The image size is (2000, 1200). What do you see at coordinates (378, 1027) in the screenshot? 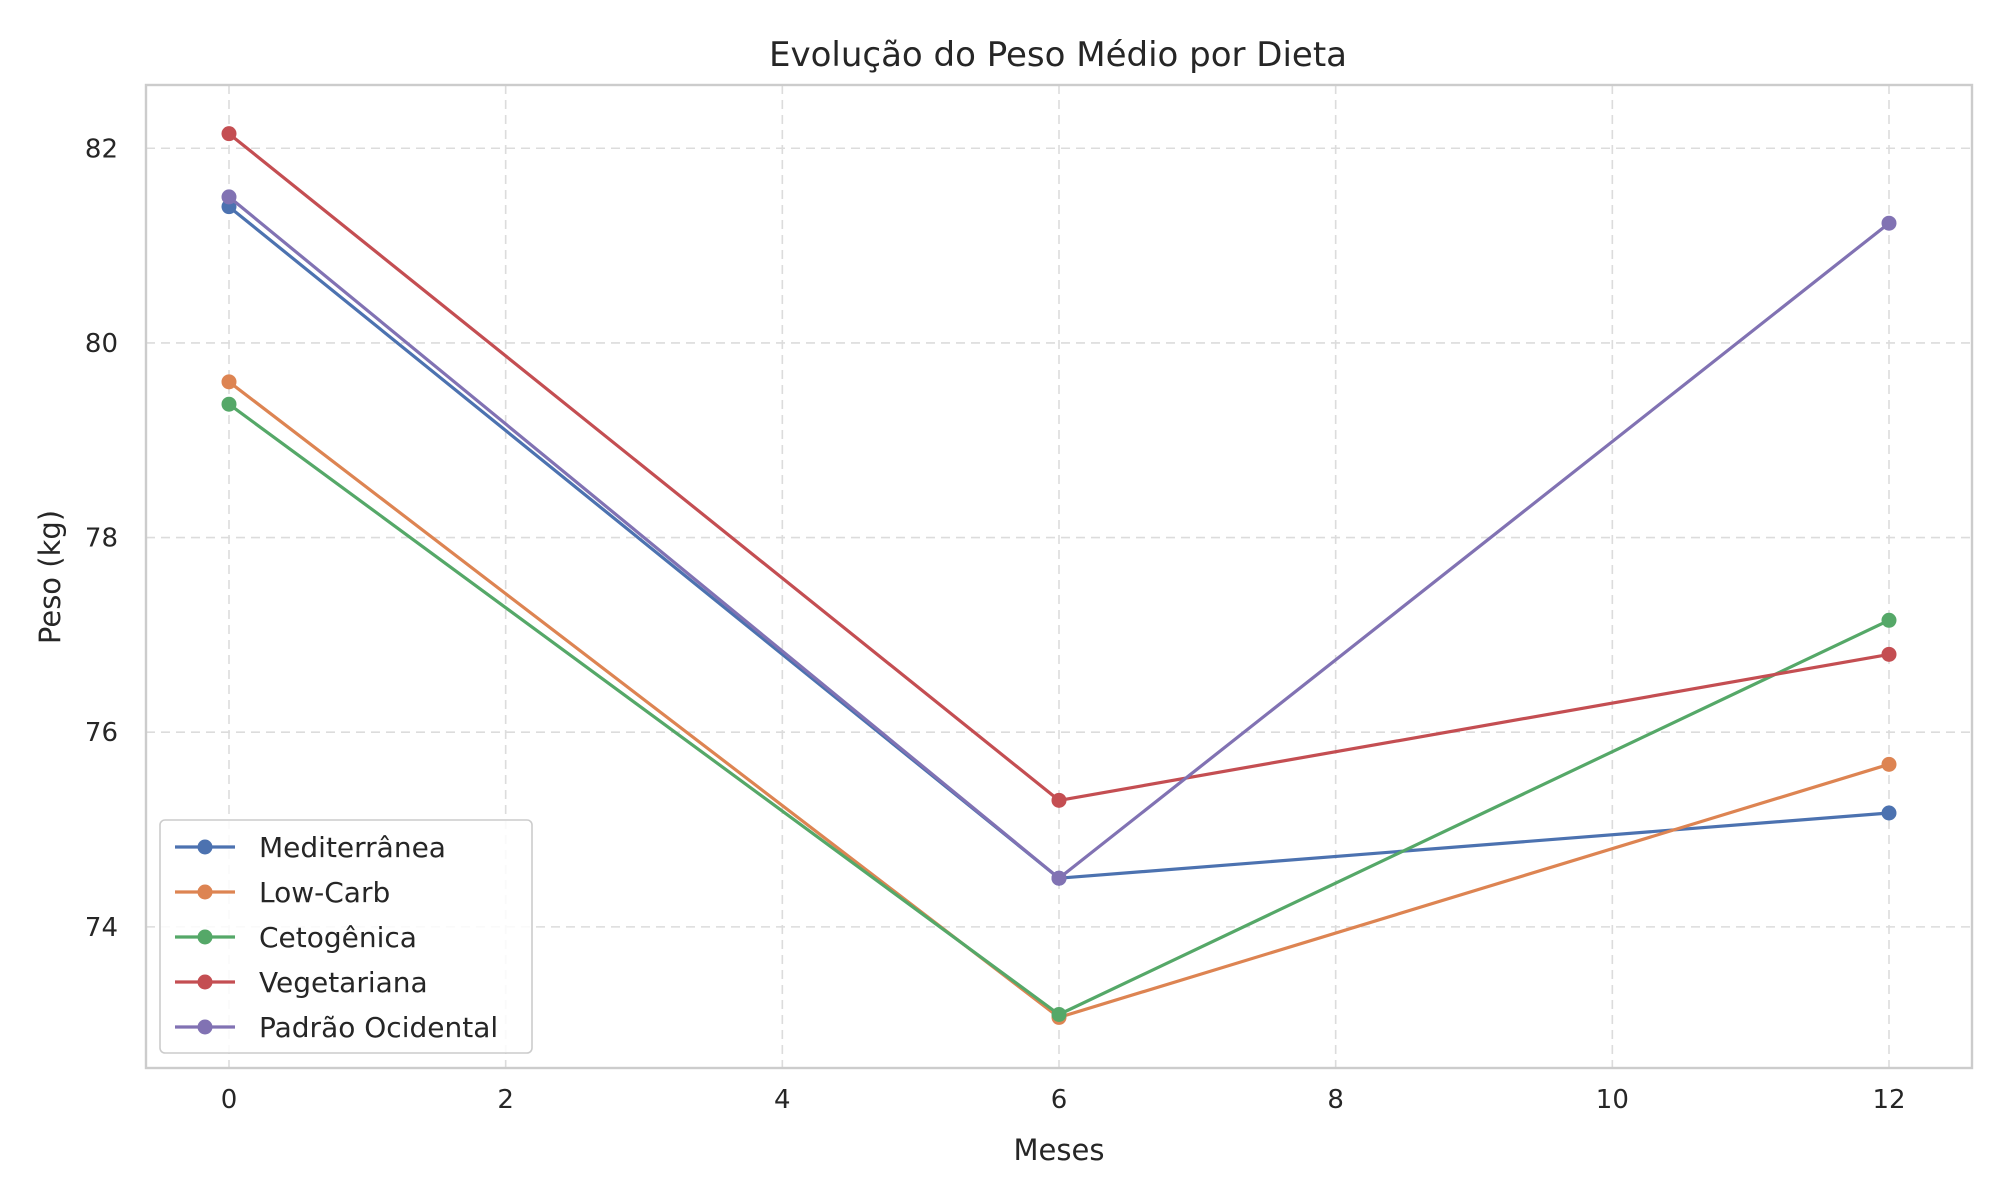
I see `legend-label: Padrão Ocidental` at bounding box center [378, 1027].